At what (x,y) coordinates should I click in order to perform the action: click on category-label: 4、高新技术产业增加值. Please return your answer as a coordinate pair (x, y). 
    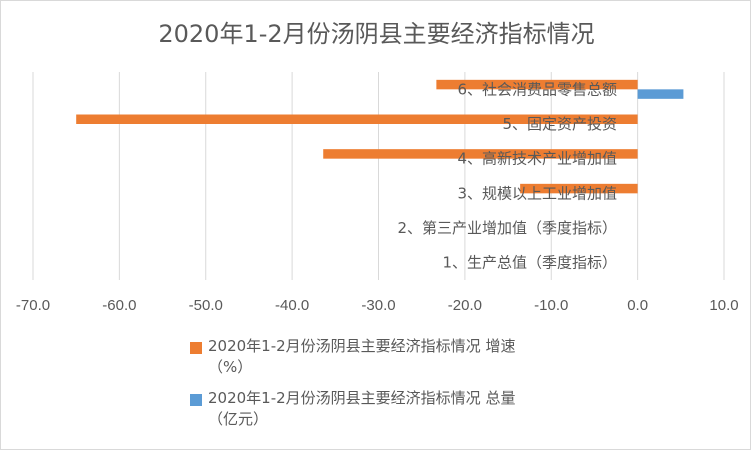
    Looking at the image, I should click on (537, 159).